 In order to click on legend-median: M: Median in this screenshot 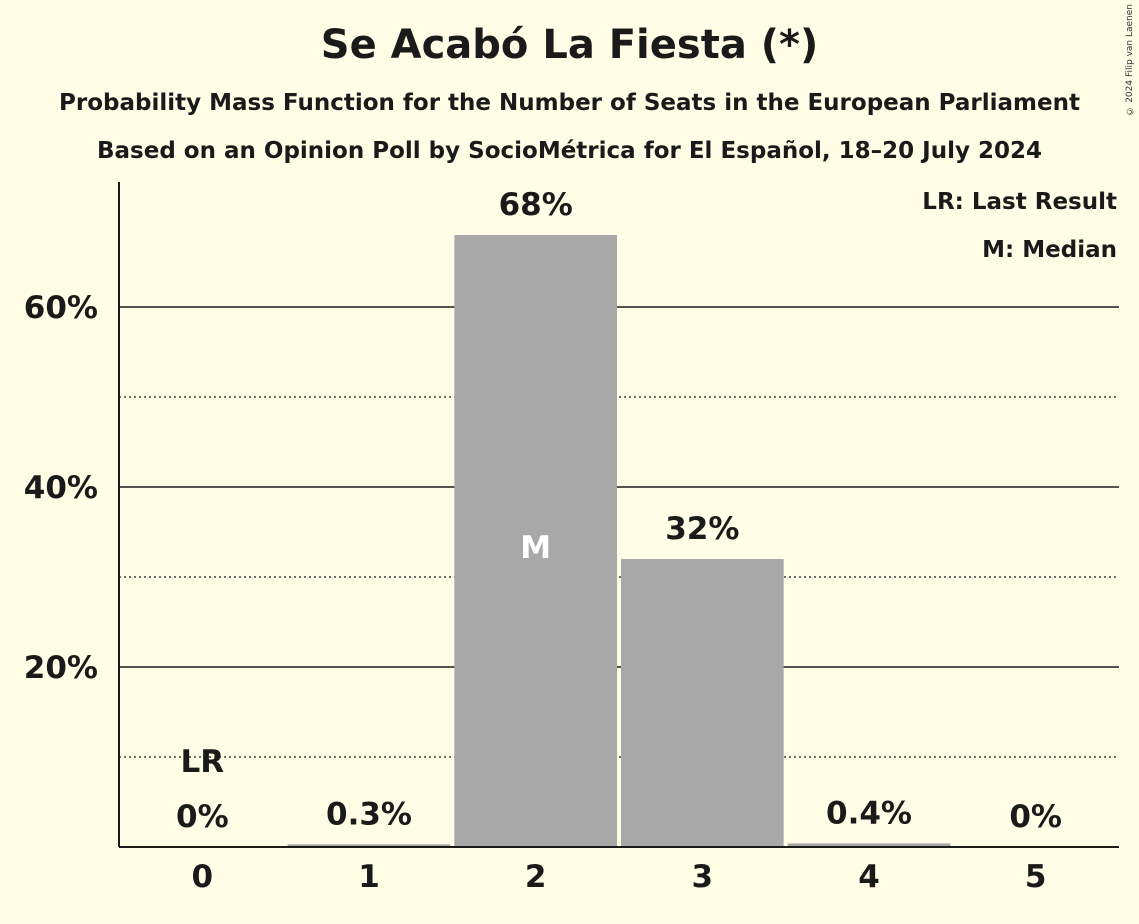, I will do `click(1049, 250)`.